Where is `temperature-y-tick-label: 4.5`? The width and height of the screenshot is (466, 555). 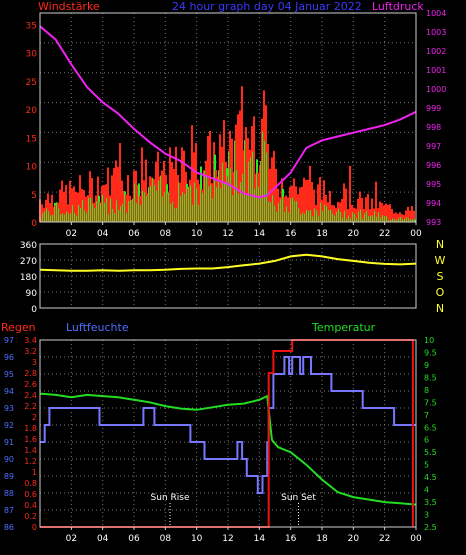 temperature-y-tick-label: 4.5 is located at coordinates (430, 477).